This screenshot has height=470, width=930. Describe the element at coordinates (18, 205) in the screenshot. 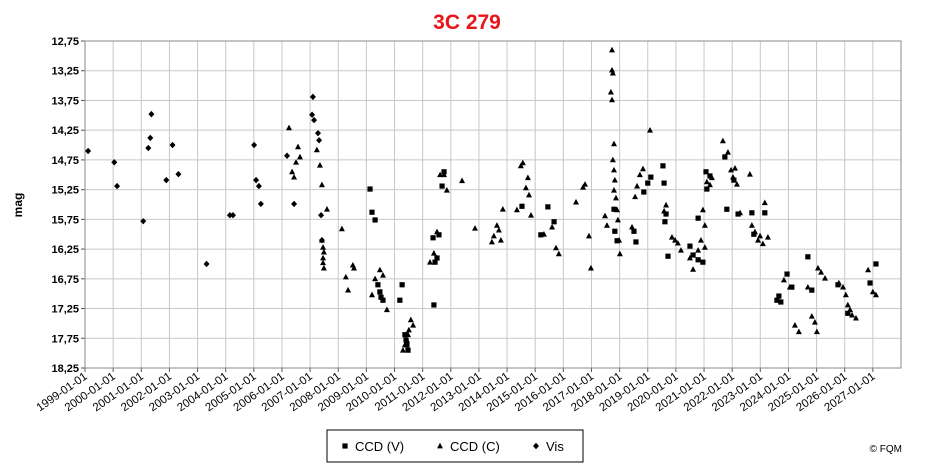

I see `y-axis-label: mag` at that location.